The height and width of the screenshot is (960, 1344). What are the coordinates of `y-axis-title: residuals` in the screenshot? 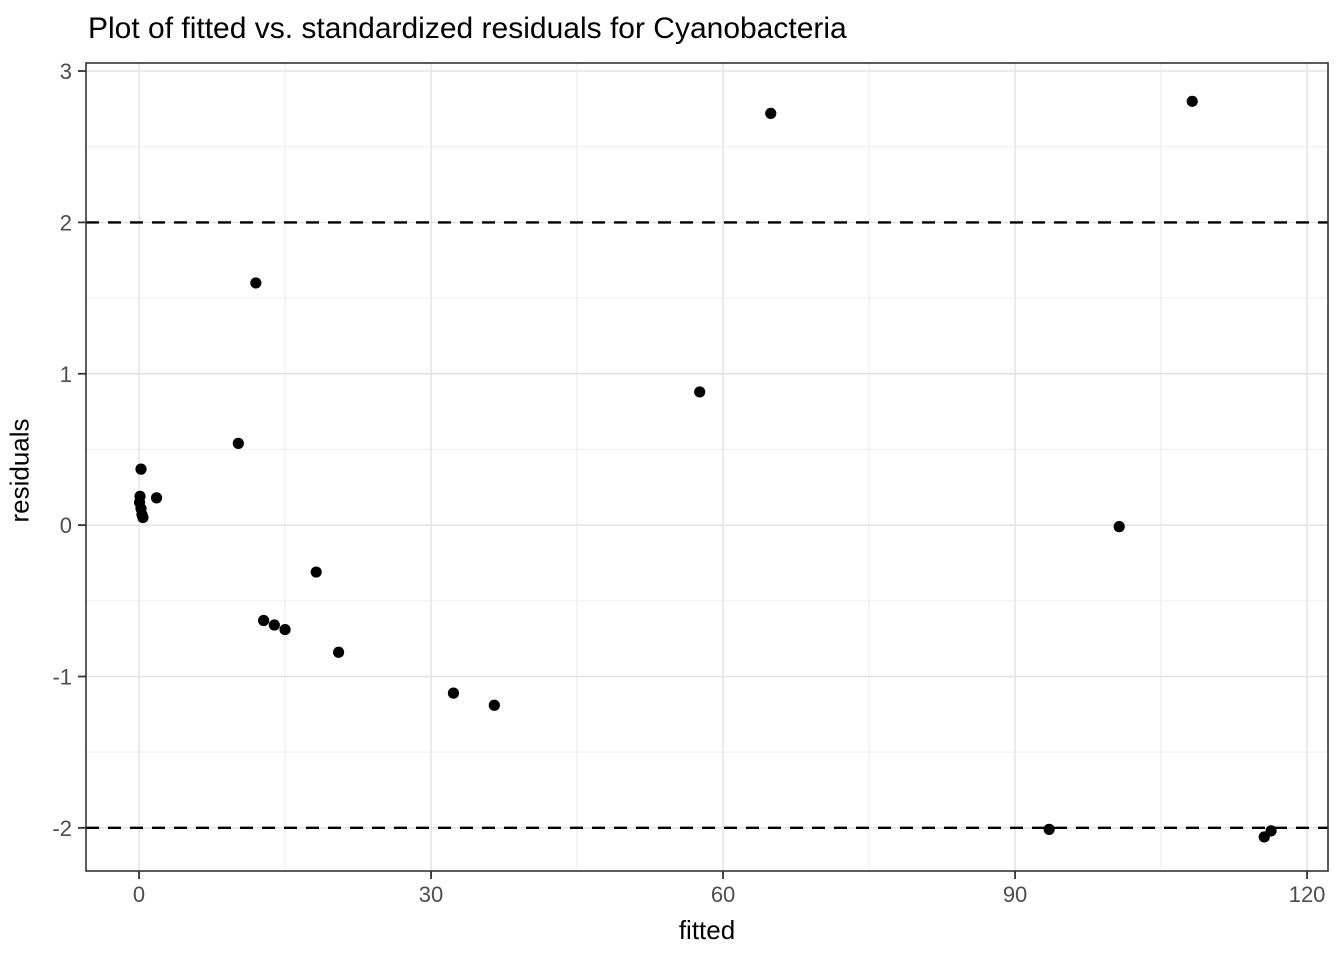 It's located at (19, 470).